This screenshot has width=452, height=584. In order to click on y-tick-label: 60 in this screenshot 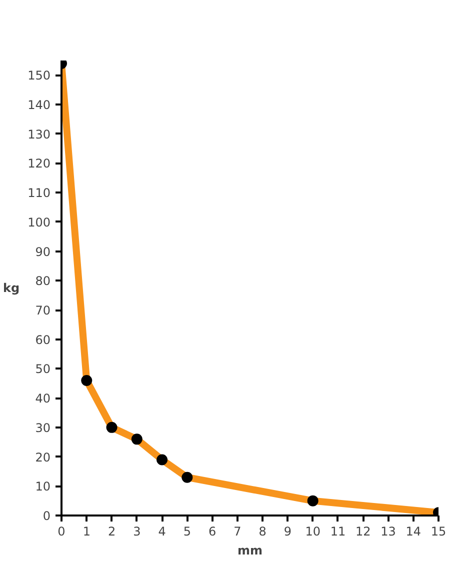, I will do `click(43, 339)`.